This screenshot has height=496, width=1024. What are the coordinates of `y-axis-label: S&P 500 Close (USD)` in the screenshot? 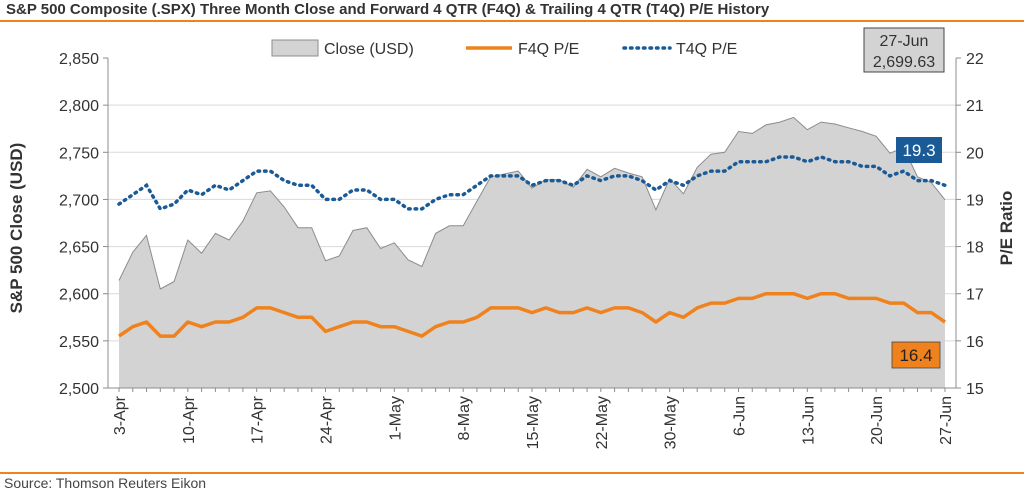 It's located at (16, 228).